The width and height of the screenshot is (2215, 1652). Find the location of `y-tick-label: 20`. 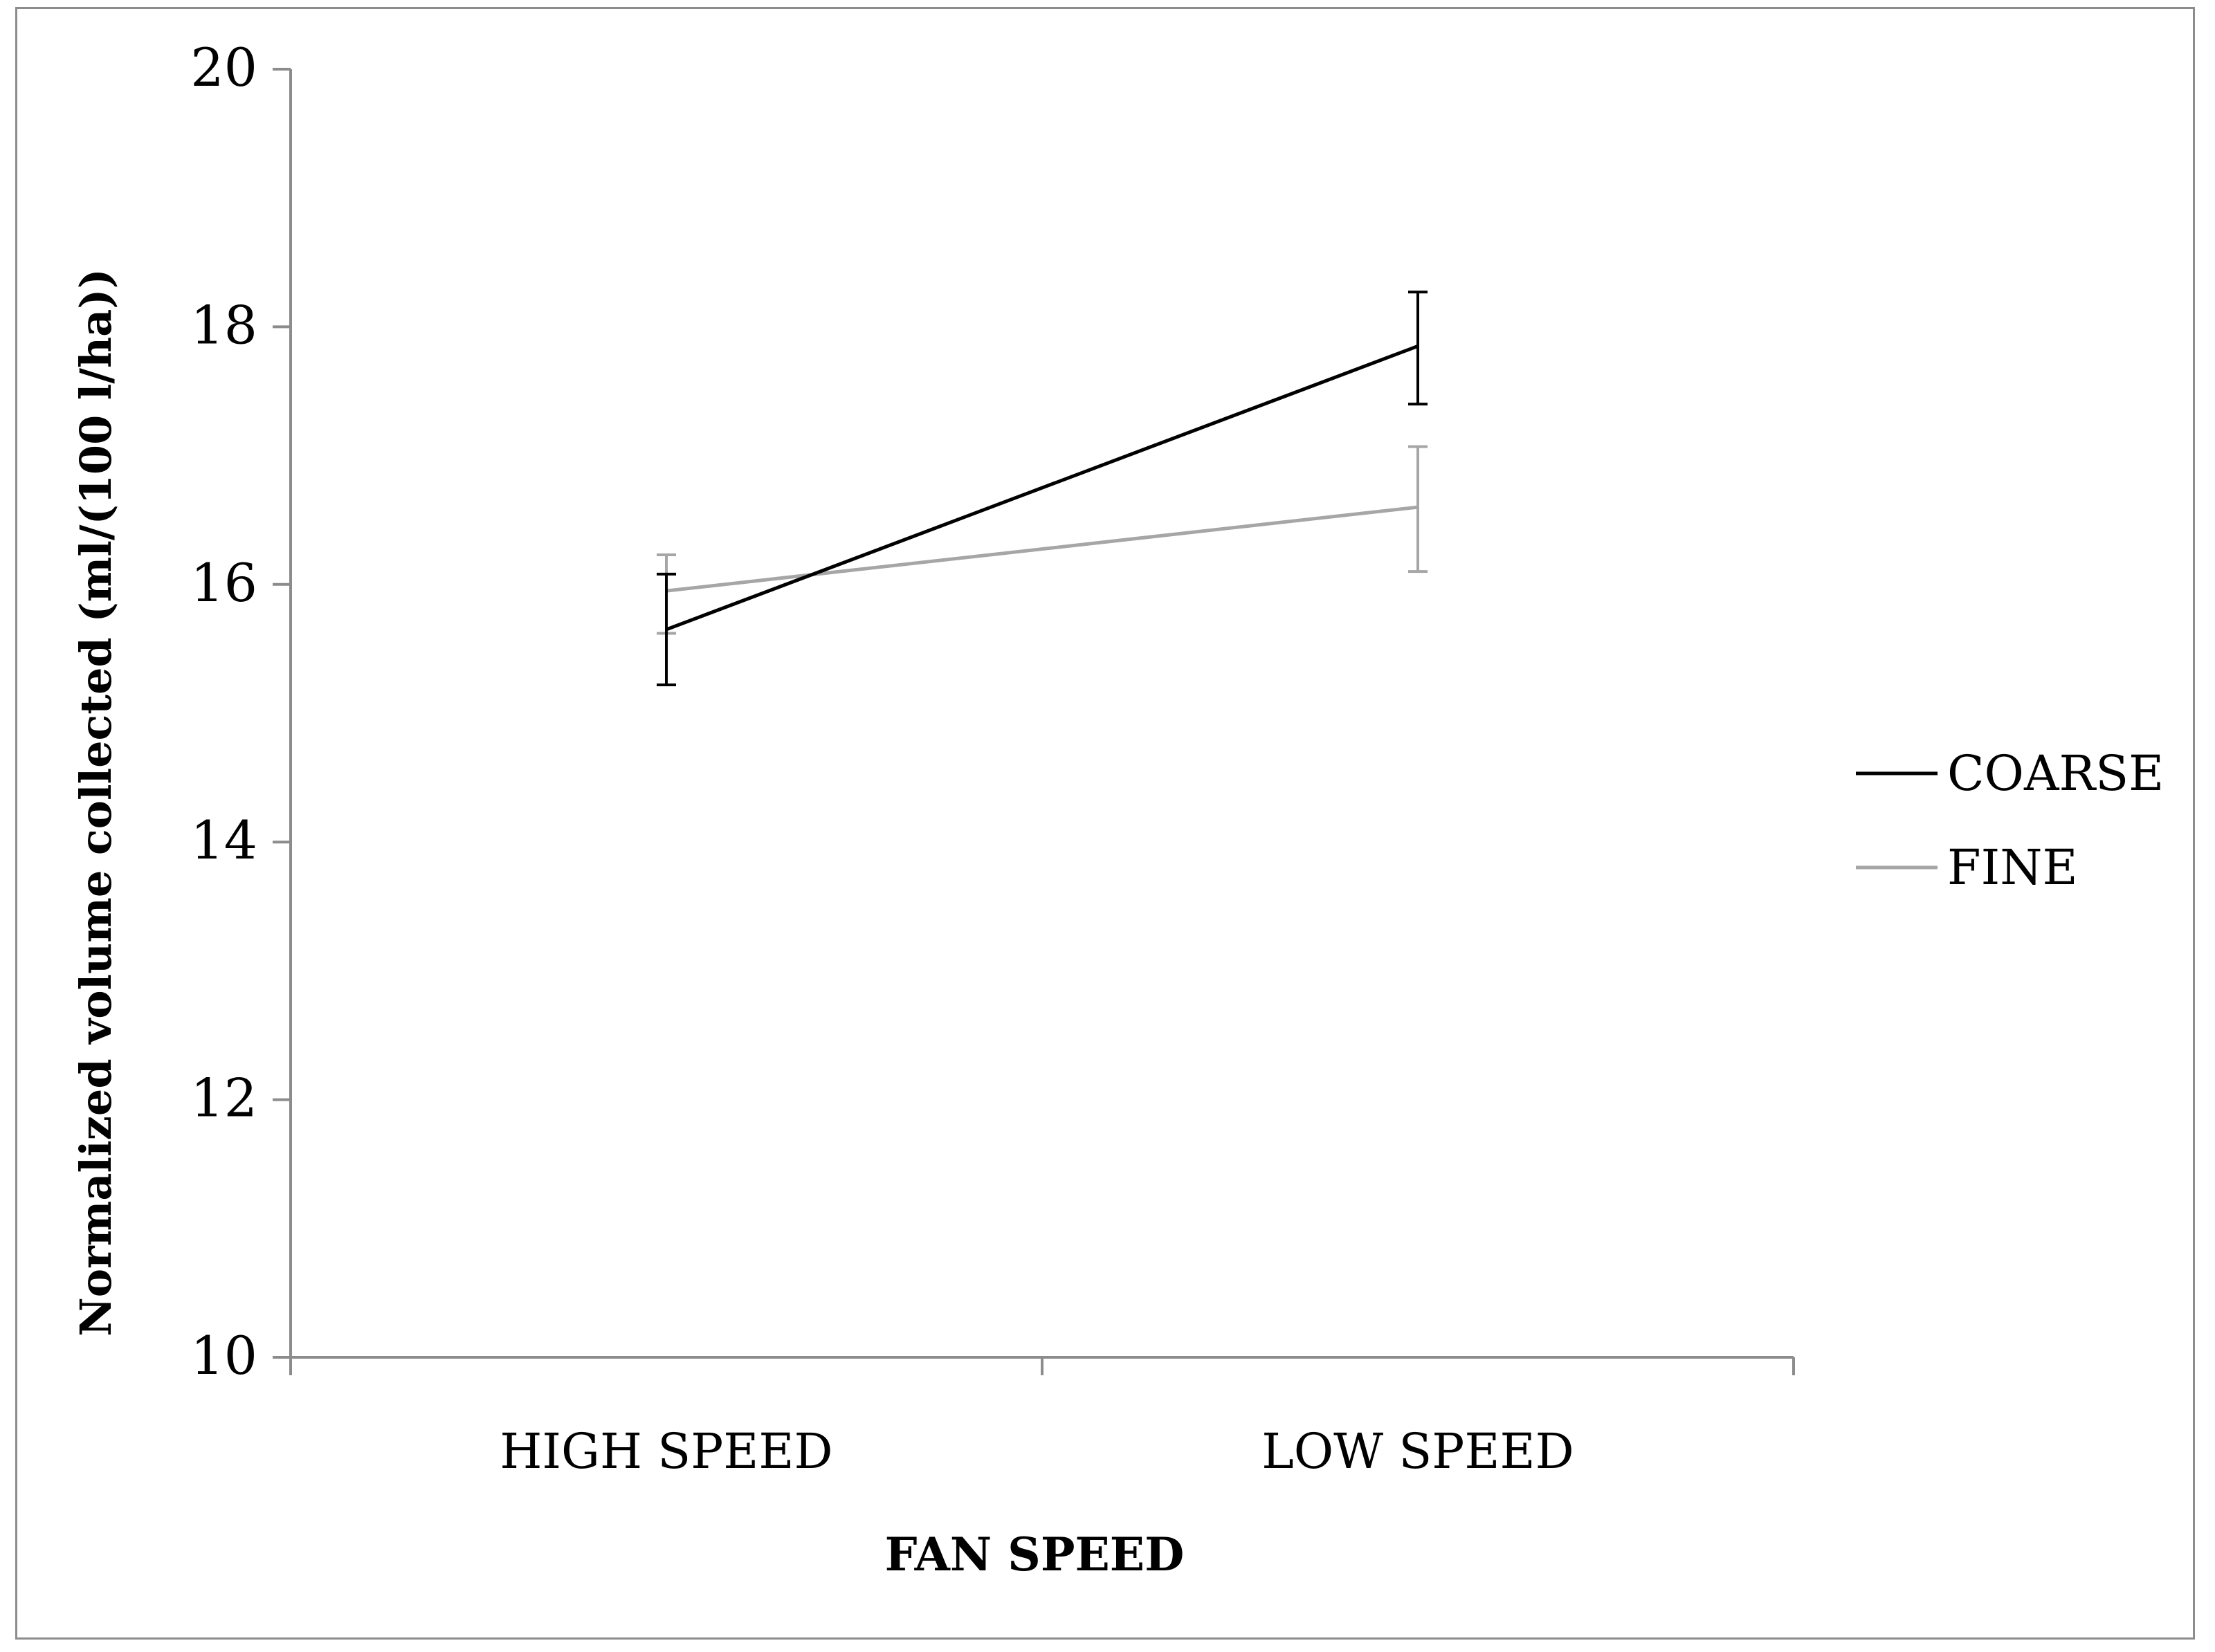

y-tick-label: 20 is located at coordinates (223, 67).